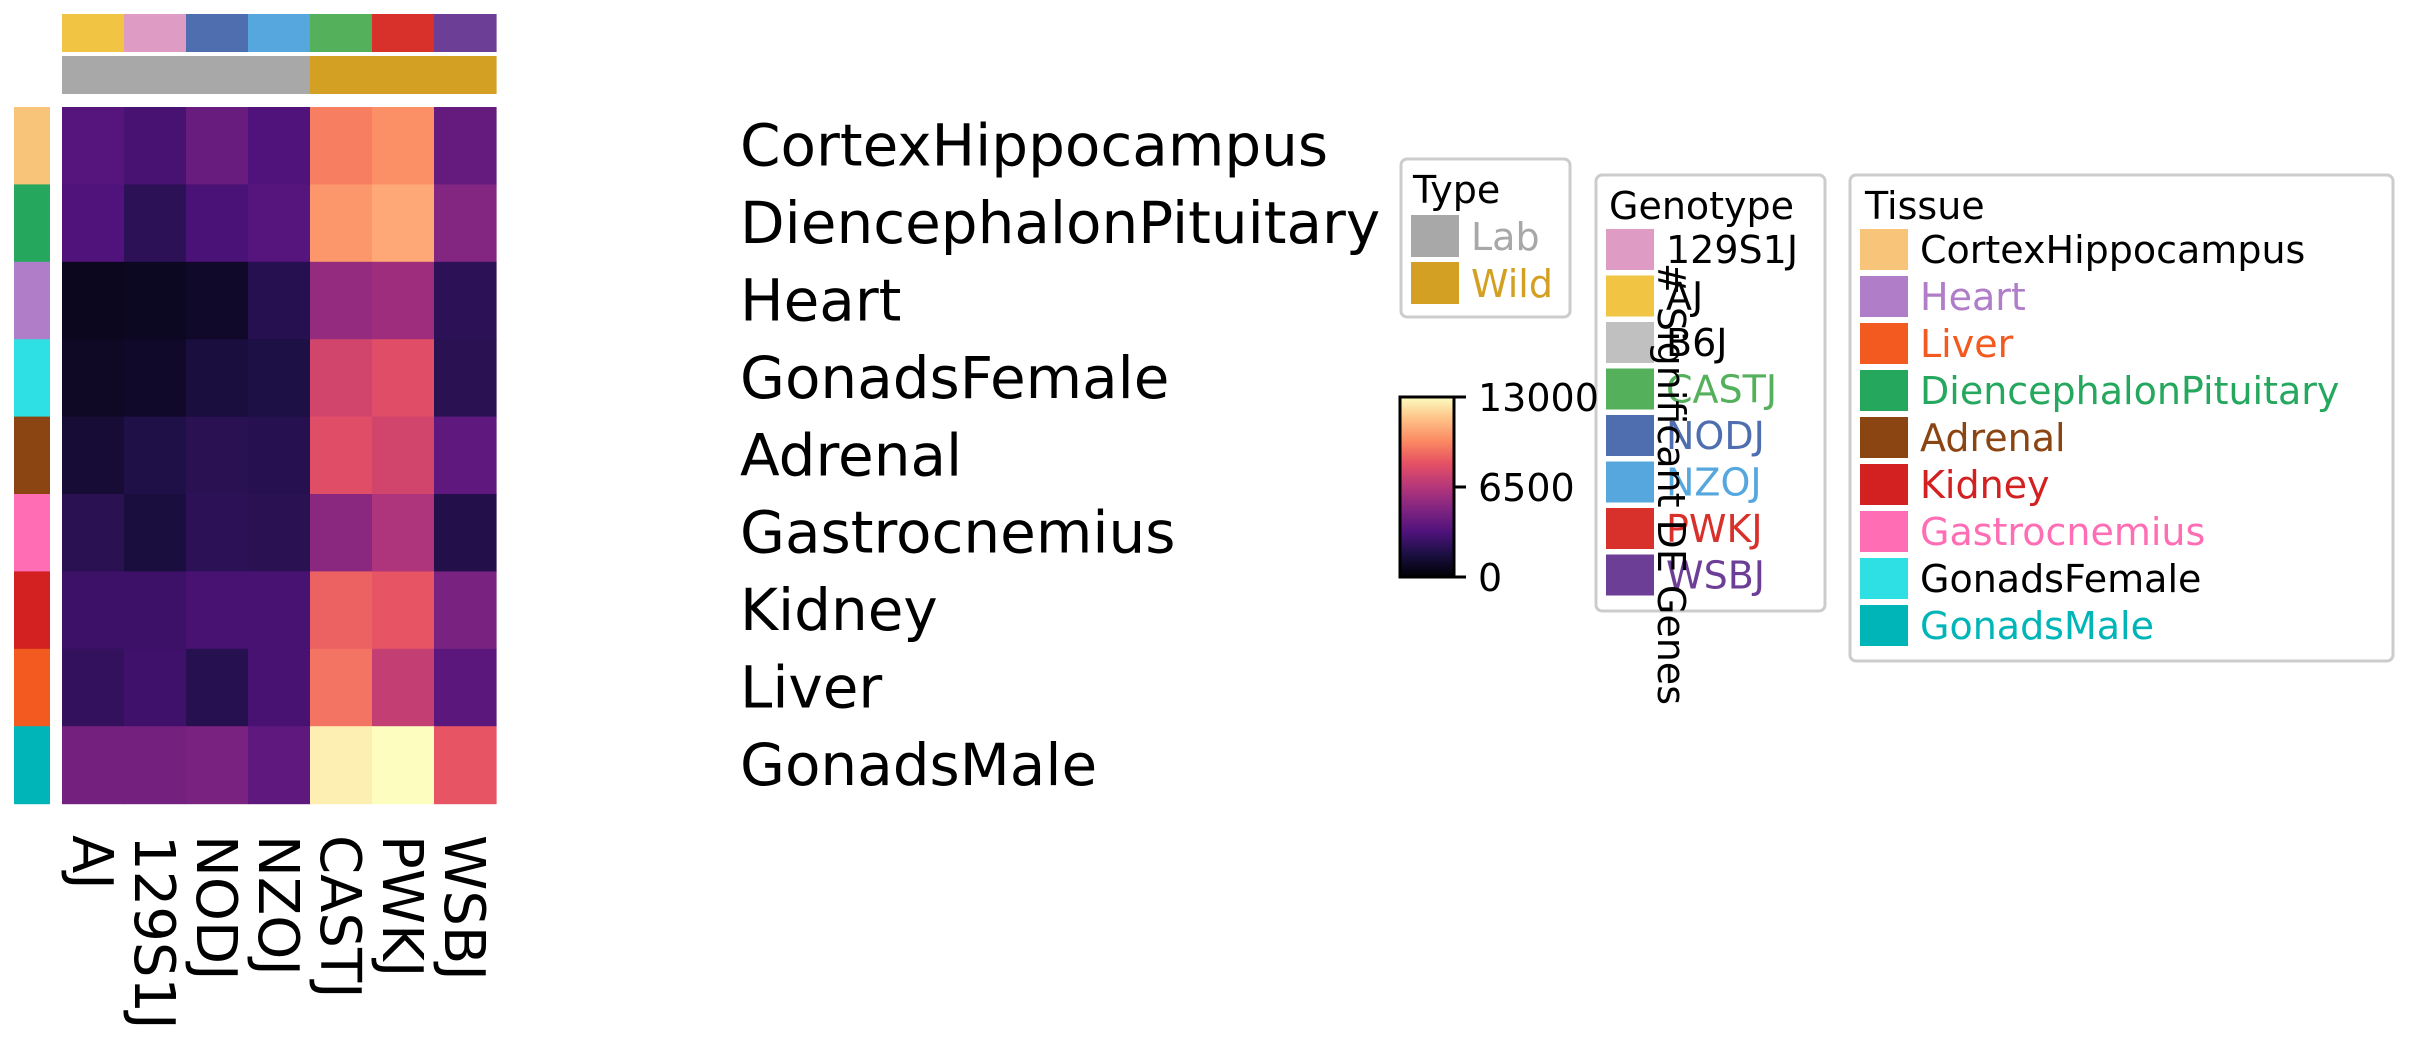  What do you see at coordinates (153, 932) in the screenshot?
I see `column-label-129s1j: 129S1J` at bounding box center [153, 932].